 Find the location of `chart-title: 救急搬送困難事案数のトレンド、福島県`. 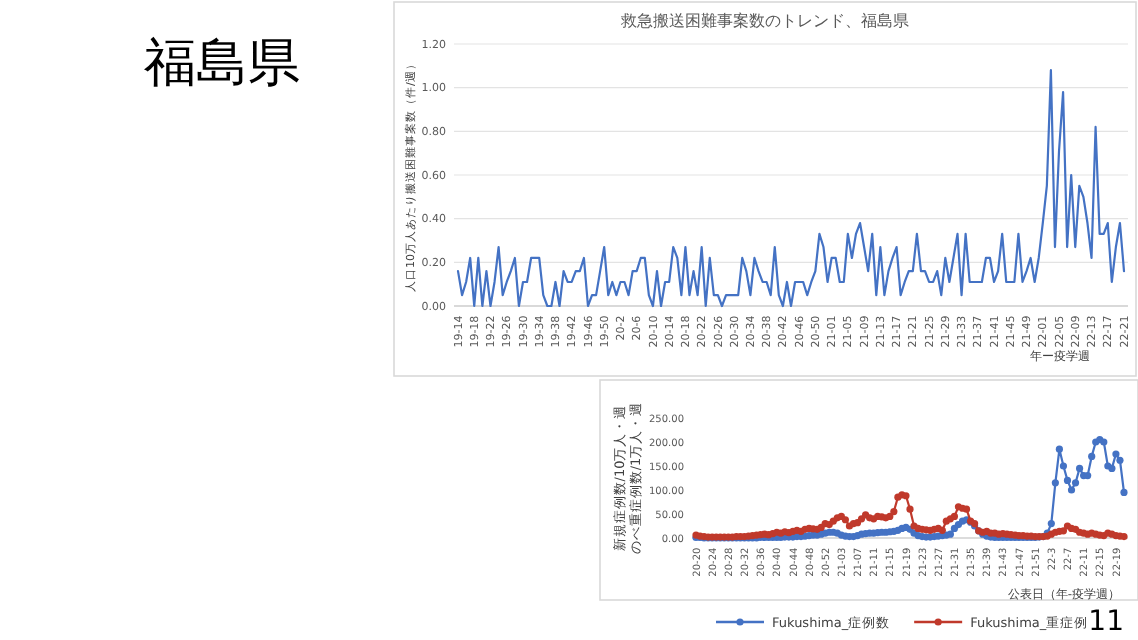

chart-title: 救急搬送困難事案数のトレンド、福島県 is located at coordinates (764, 21).